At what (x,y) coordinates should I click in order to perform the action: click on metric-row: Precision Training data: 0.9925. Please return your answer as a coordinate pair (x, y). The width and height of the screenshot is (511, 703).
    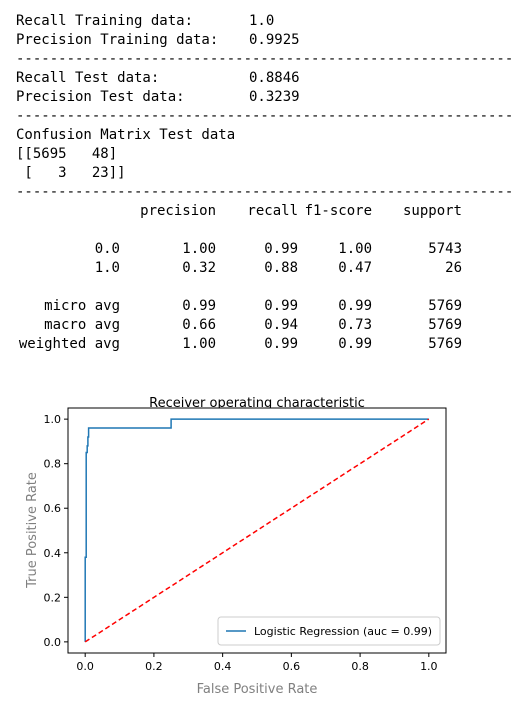
    Looking at the image, I should click on (263, 40).